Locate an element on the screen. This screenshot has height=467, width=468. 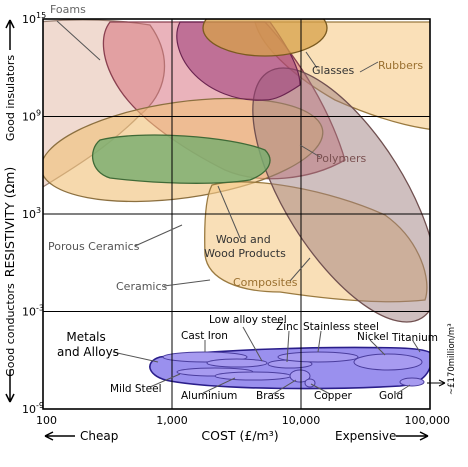
good-insulators-label: Good insulators is located at coordinates (10, 98).